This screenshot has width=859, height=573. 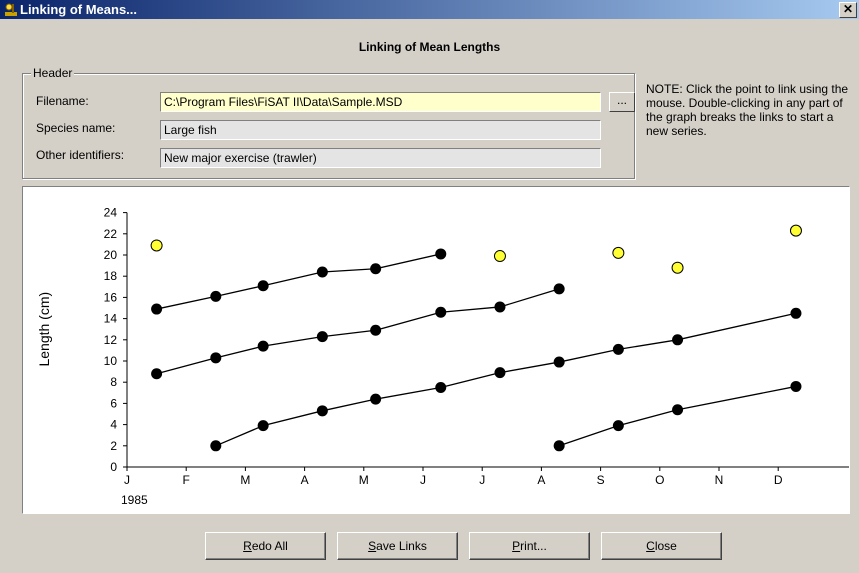 I want to click on y-tick-label: 6, so click(x=113, y=403).